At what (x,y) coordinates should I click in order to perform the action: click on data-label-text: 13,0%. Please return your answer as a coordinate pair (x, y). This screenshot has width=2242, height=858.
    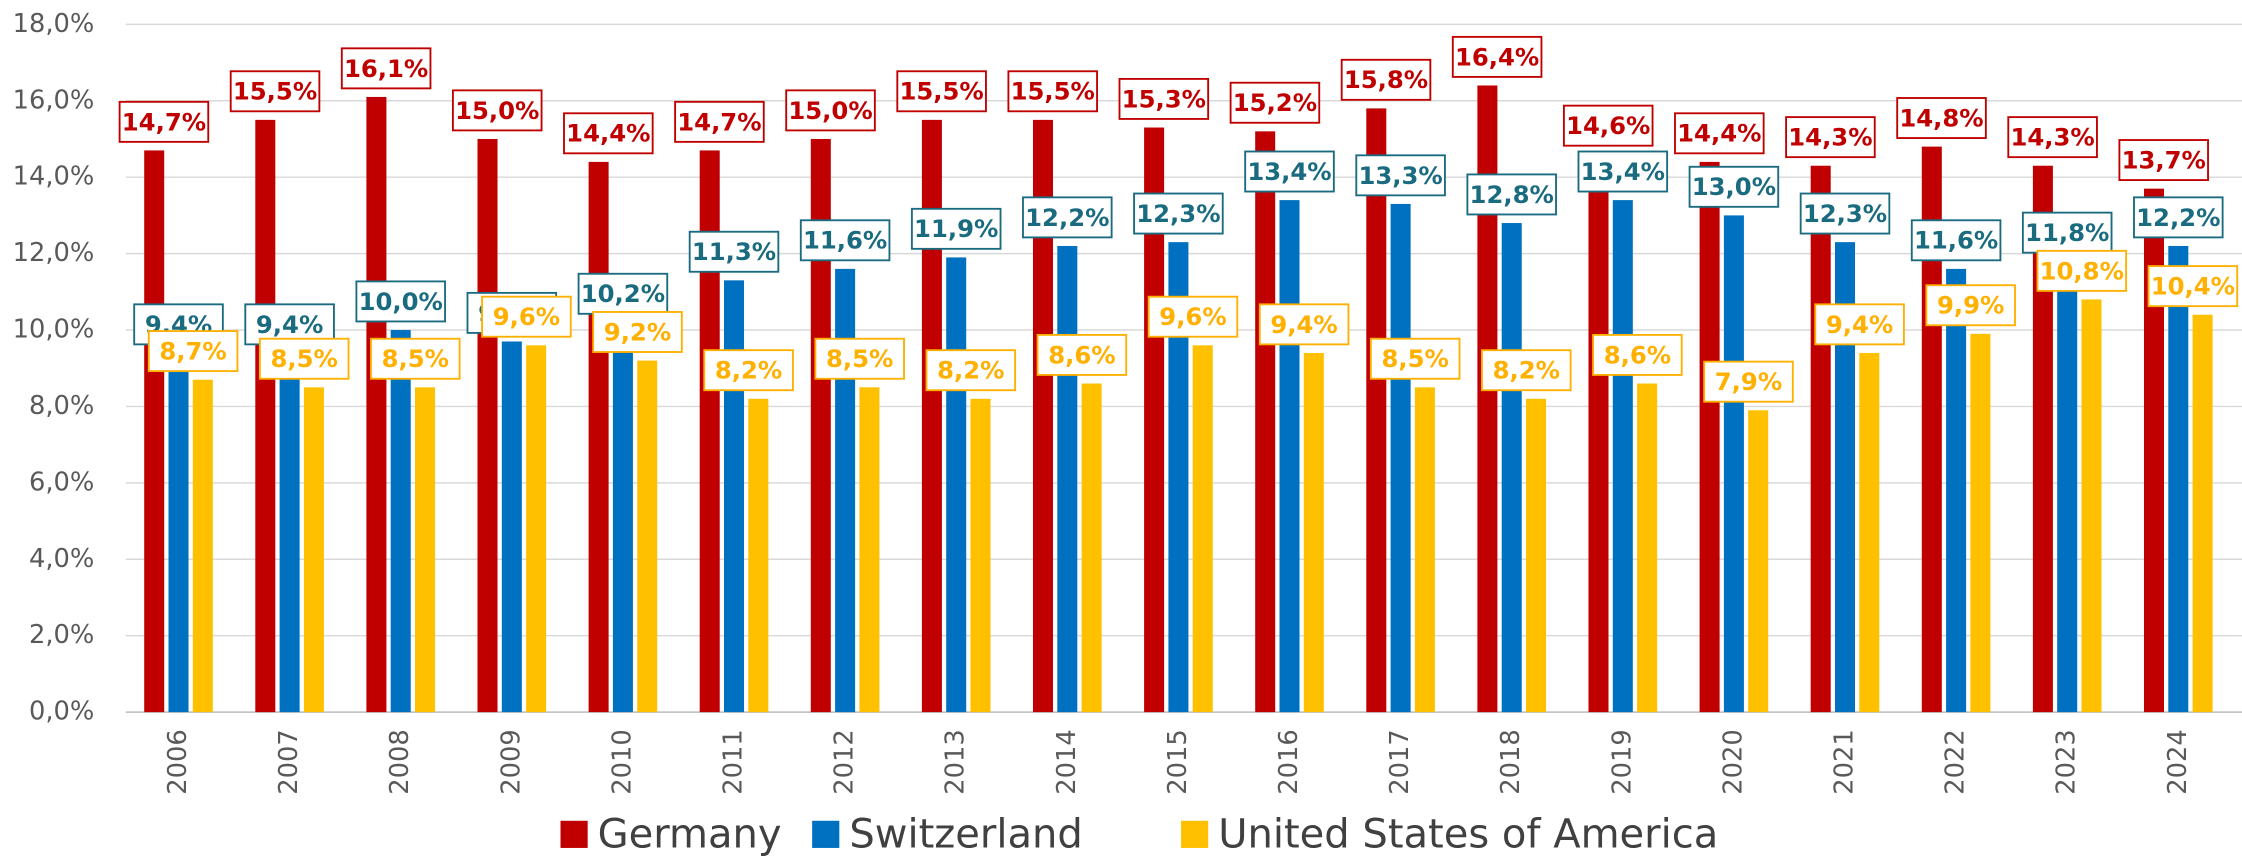
    Looking at the image, I should click on (1734, 186).